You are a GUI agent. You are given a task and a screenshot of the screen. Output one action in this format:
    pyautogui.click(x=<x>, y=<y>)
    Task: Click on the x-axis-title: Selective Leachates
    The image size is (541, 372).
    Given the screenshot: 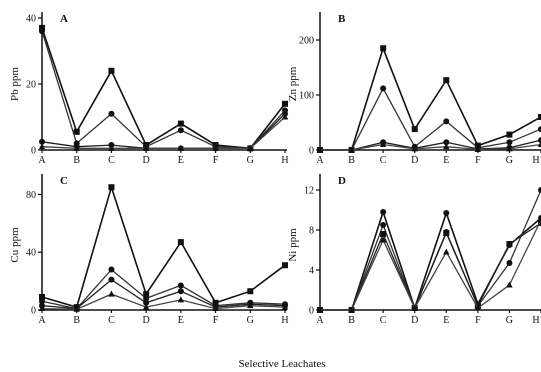 What is the action you would take?
    pyautogui.click(x=281, y=364)
    